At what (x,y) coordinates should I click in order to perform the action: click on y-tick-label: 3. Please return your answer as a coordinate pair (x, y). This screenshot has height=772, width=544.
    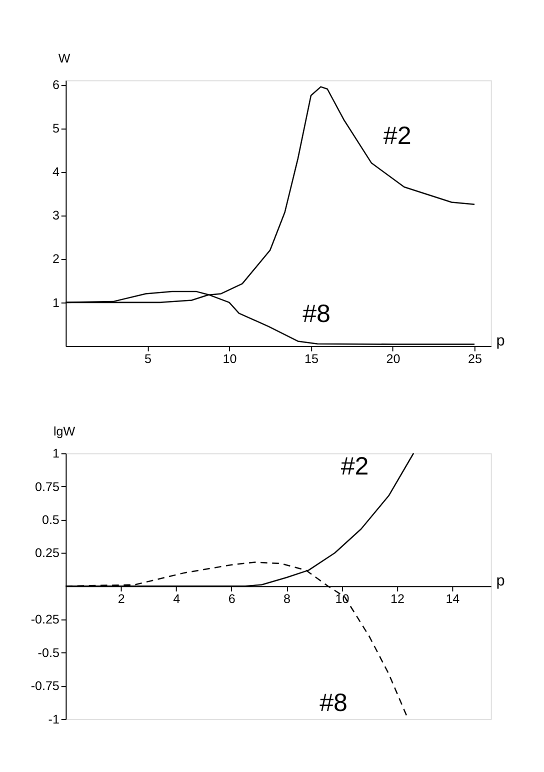
    Looking at the image, I should click on (56, 215).